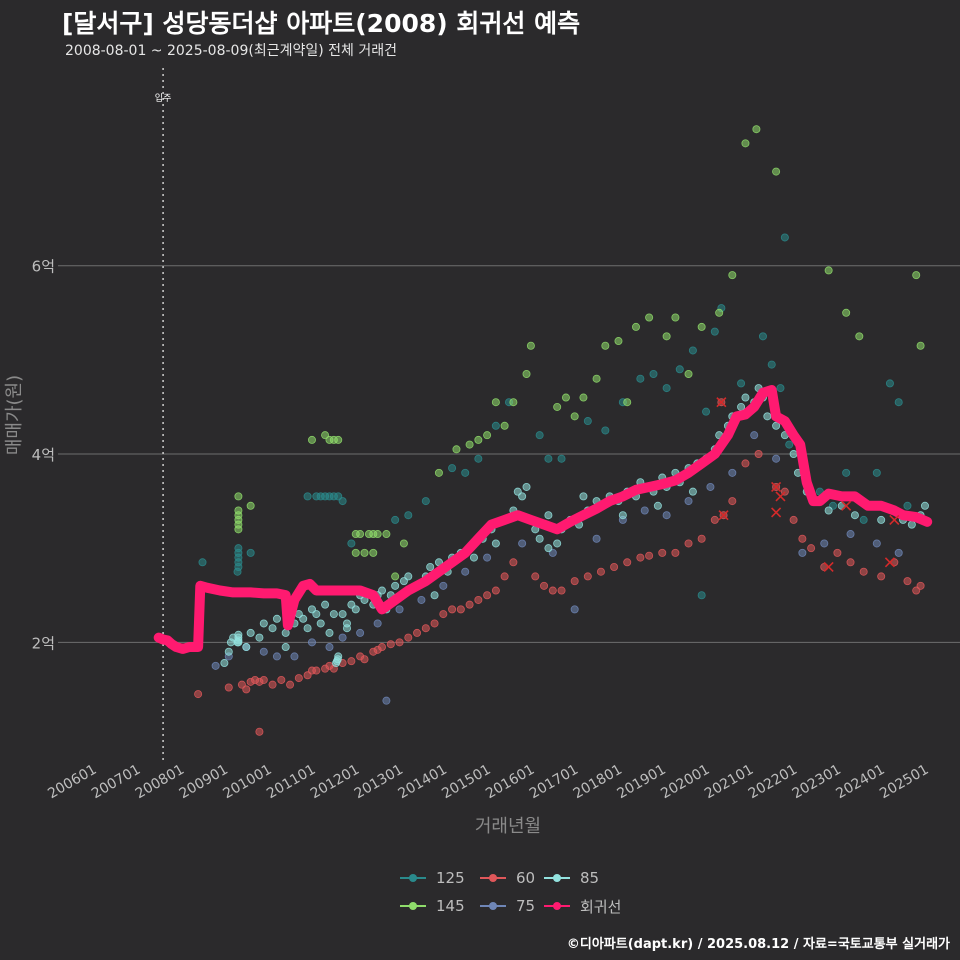 The width and height of the screenshot is (960, 960). I want to click on y-tick-label: 4억, so click(43, 455).